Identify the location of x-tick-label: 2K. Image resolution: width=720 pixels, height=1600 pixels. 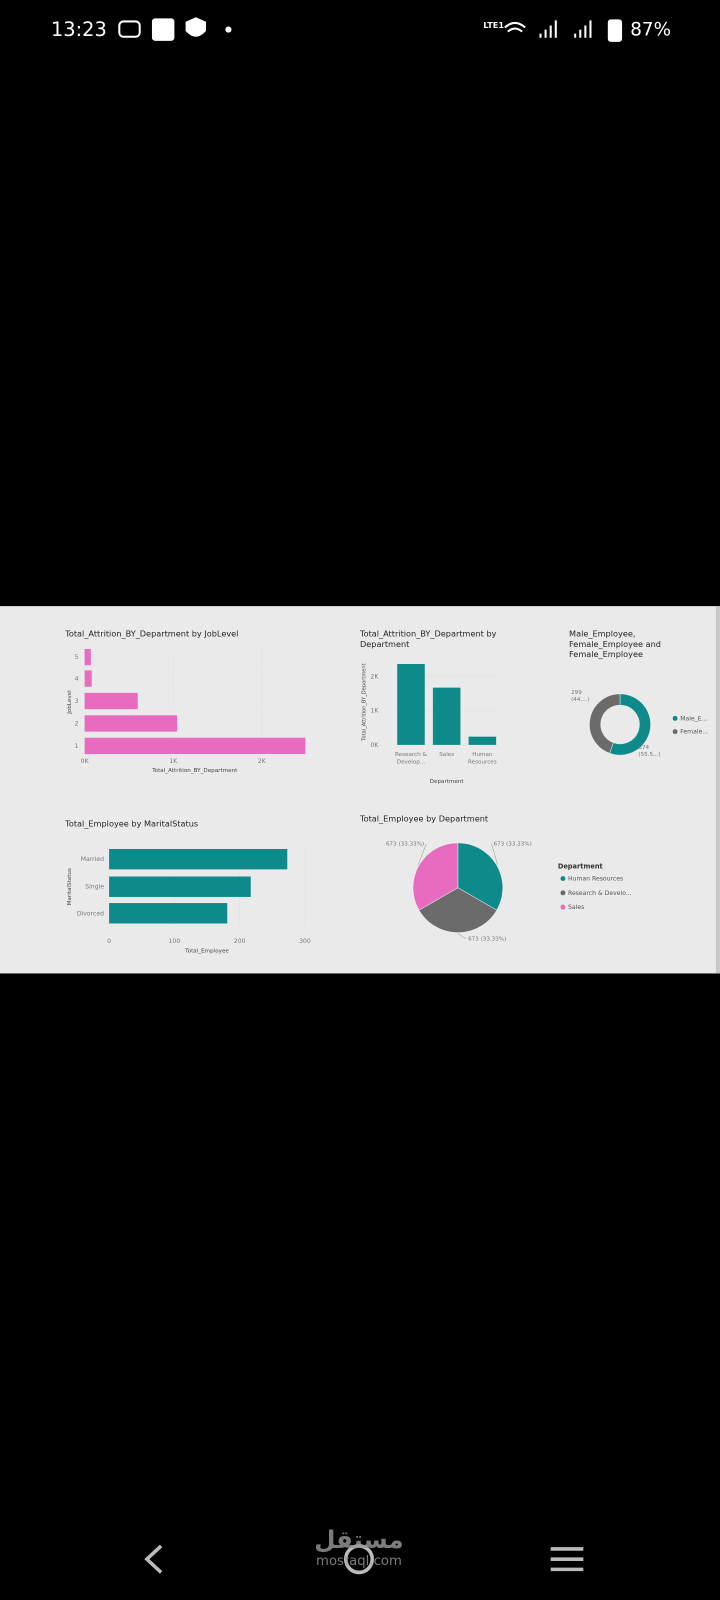
(262, 761).